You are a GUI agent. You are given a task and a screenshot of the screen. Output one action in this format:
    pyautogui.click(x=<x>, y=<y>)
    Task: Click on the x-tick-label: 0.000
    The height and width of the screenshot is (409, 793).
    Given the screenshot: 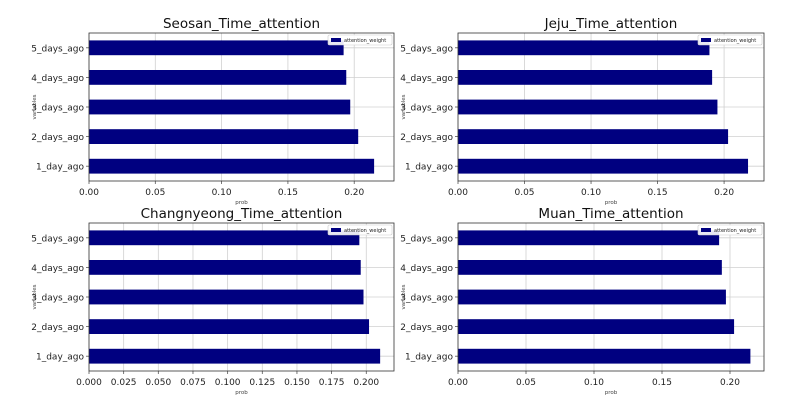 What is the action you would take?
    pyautogui.click(x=89, y=383)
    